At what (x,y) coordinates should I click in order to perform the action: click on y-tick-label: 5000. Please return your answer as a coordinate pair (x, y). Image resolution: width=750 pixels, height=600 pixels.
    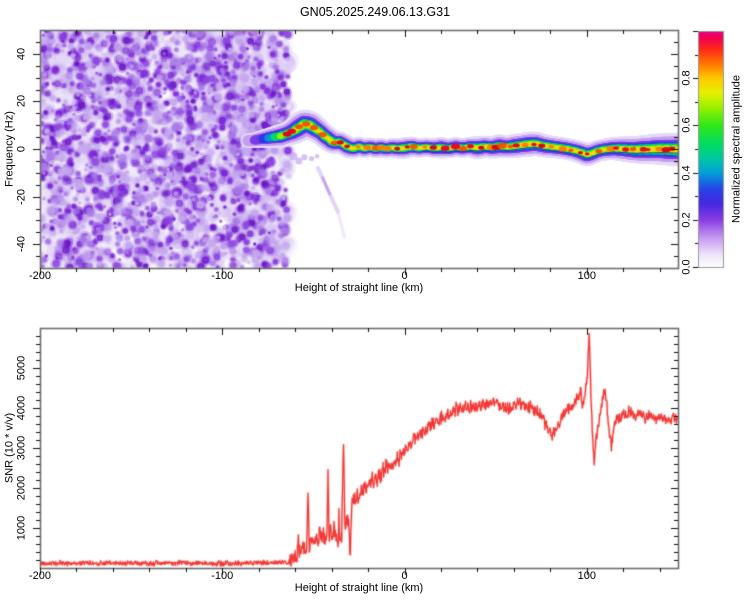
    Looking at the image, I should click on (21, 368).